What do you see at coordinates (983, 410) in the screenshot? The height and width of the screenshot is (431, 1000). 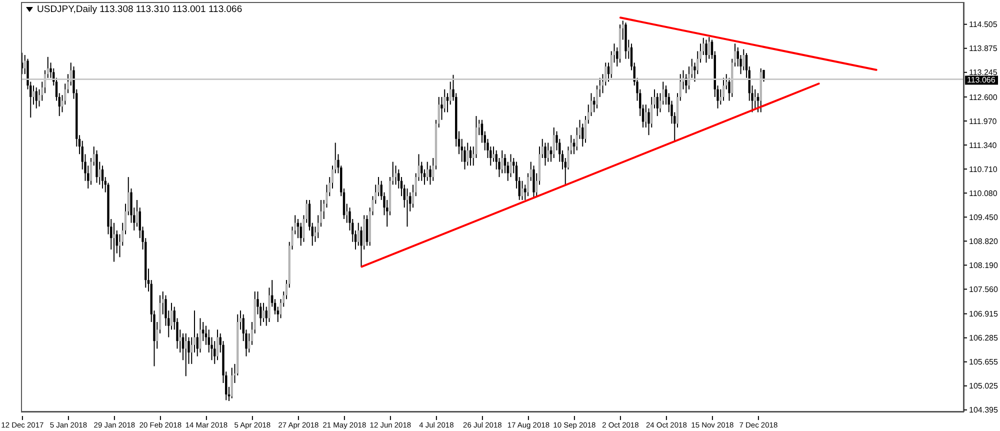 I see `y-tick-label: 104.395` at bounding box center [983, 410].